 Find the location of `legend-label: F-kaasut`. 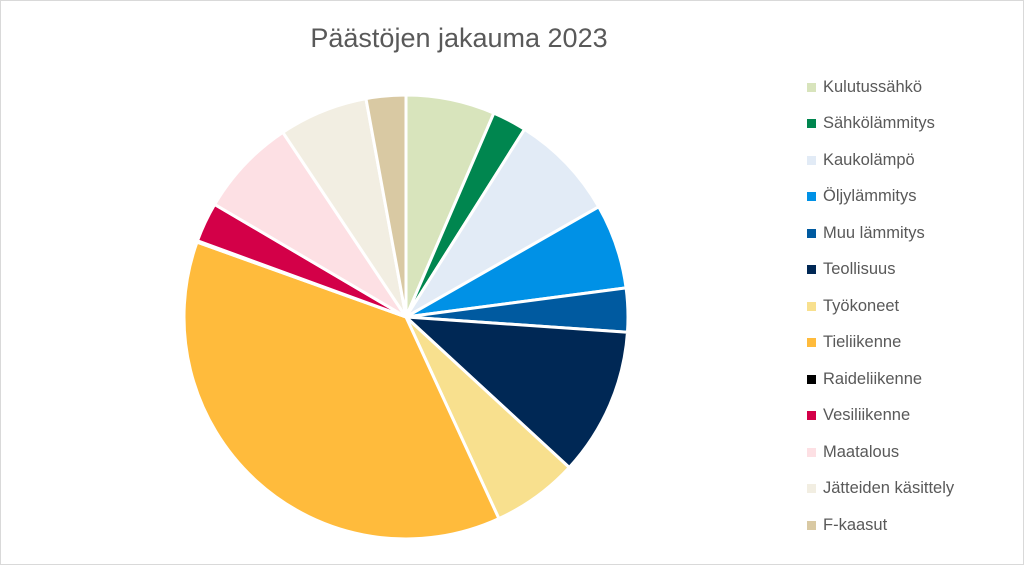

legend-label: F-kaasut is located at coordinates (855, 524).